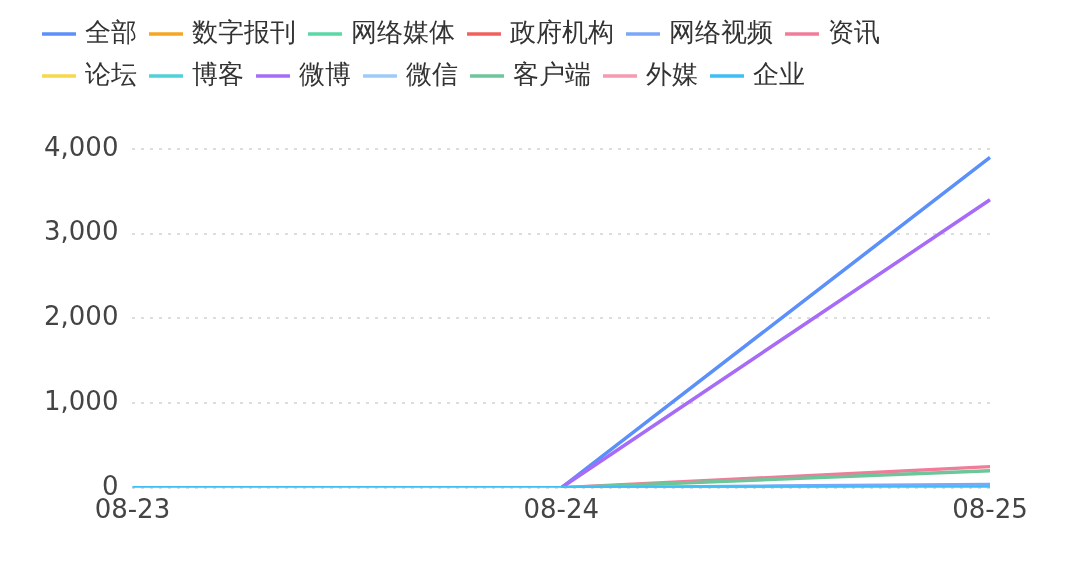 The width and height of the screenshot is (1080, 575). Describe the element at coordinates (432, 73) in the screenshot. I see `legend-label: 微信` at that location.